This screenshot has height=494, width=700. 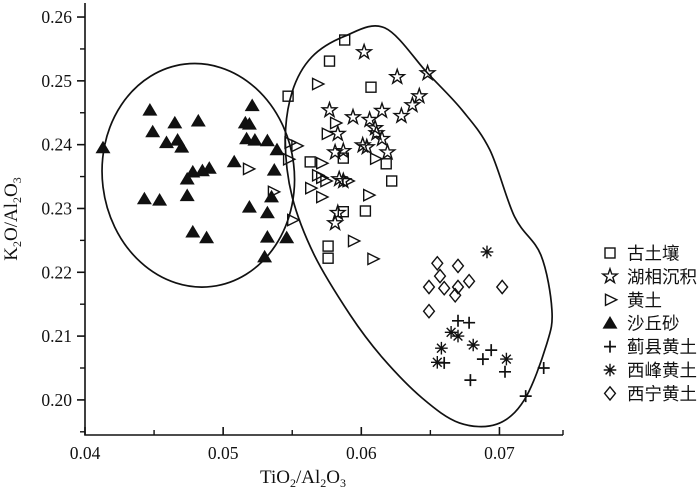 What do you see at coordinates (12, 219) in the screenshot?
I see `y-axis-title: K2O/Al2O3` at bounding box center [12, 219].